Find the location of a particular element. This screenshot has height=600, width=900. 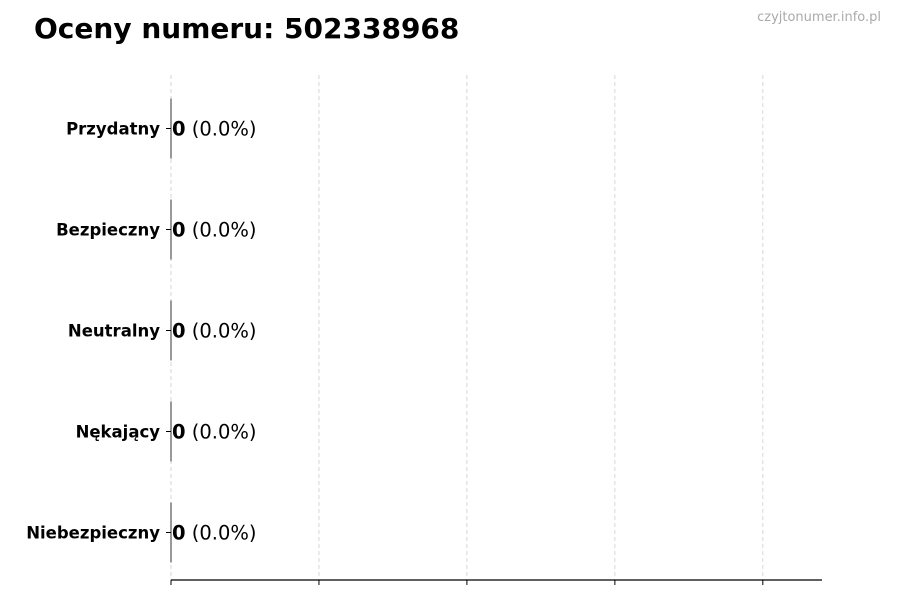

y-tick-label: Przydatny is located at coordinates (113, 129).